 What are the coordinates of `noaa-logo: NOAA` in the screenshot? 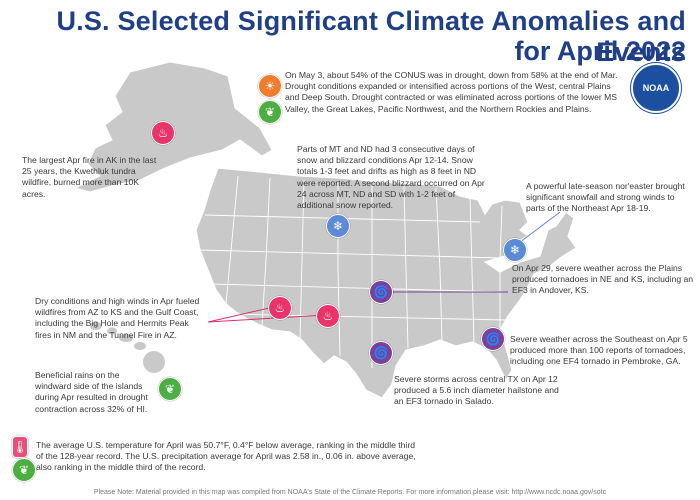 It's located at (656, 88).